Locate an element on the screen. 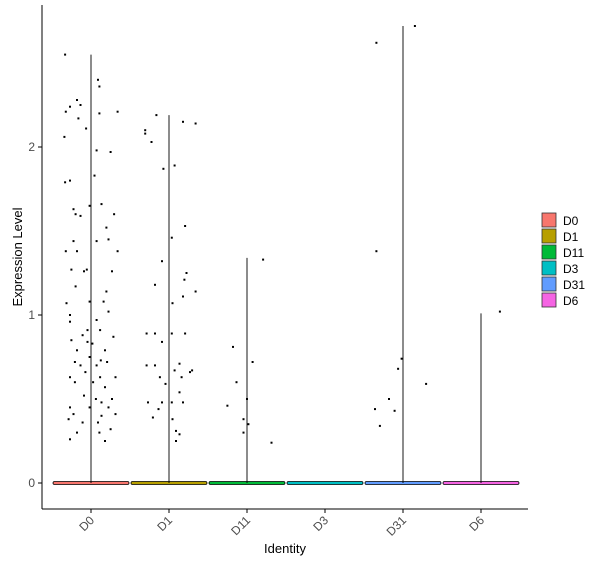  legend-item-D1: D1 is located at coordinates (560, 236).